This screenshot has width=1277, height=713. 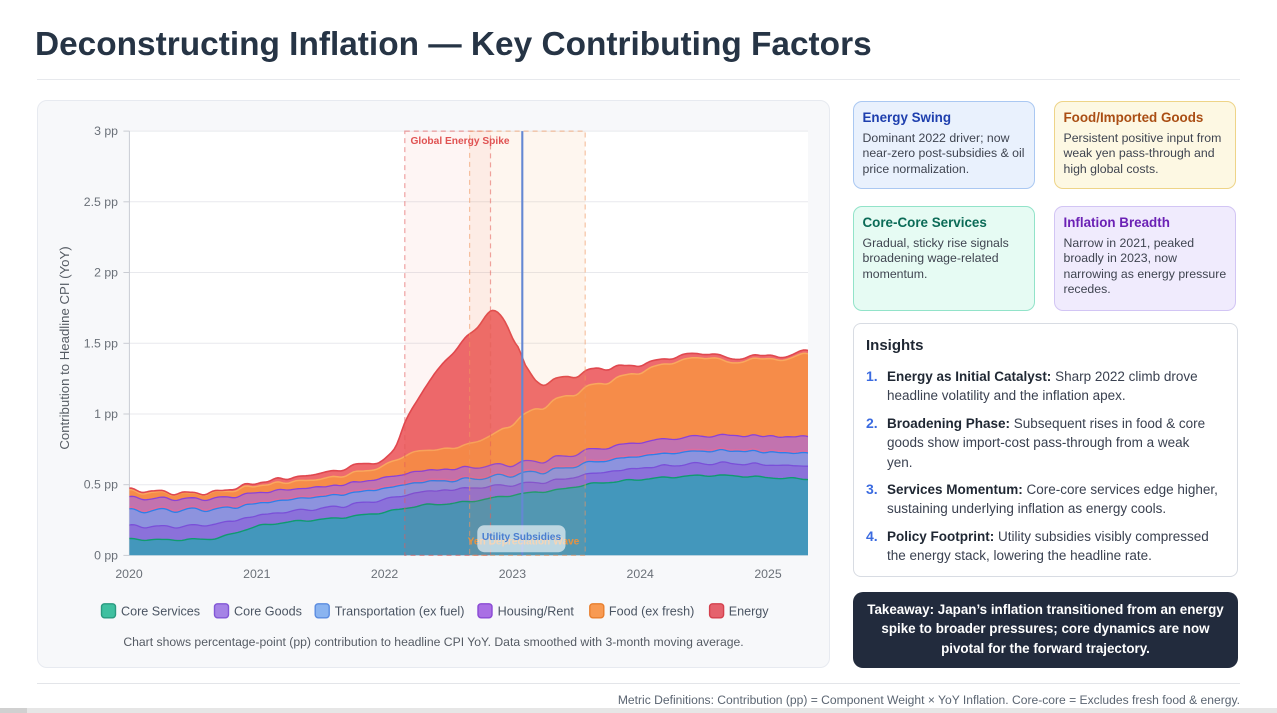 What do you see at coordinates (536, 611) in the screenshot?
I see `svg-text: Housing/Rent` at bounding box center [536, 611].